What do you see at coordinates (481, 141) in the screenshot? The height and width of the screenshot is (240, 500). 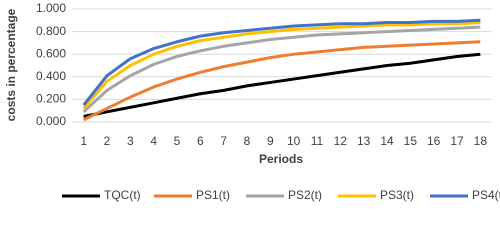 I see `x-tick-label: 18` at bounding box center [481, 141].